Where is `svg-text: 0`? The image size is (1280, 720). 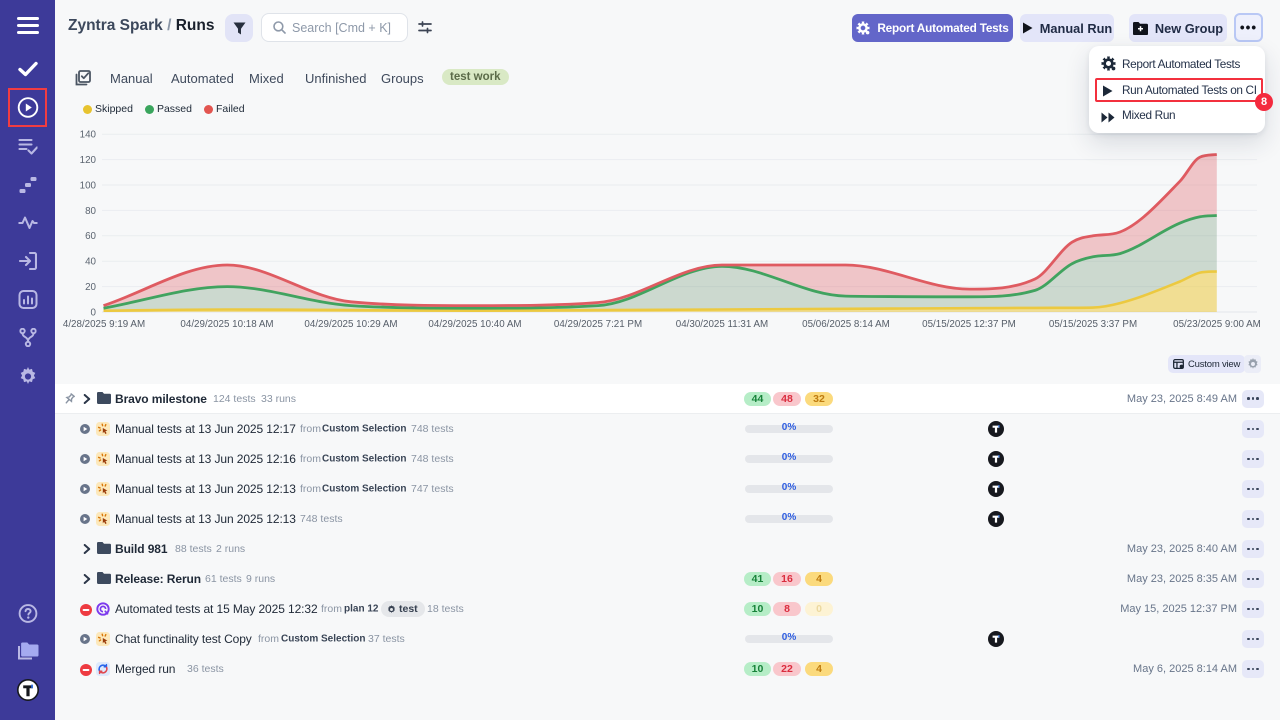 svg-text: 0 is located at coordinates (94, 312).